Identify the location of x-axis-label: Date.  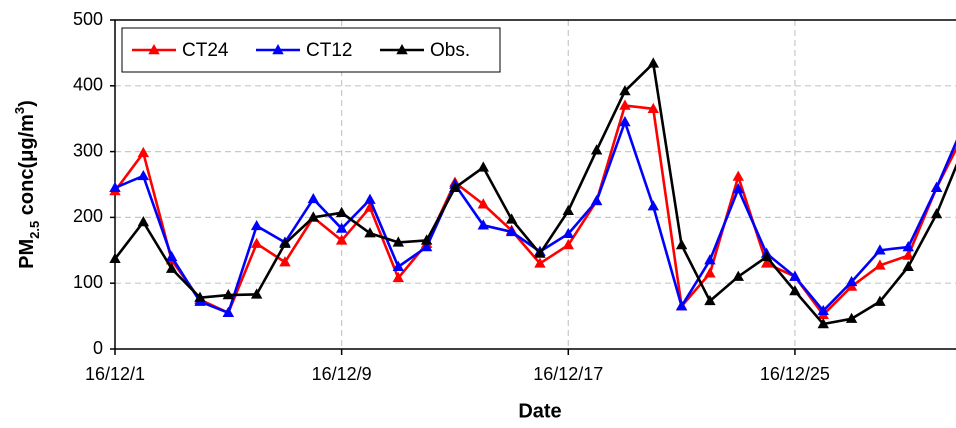
(539, 411).